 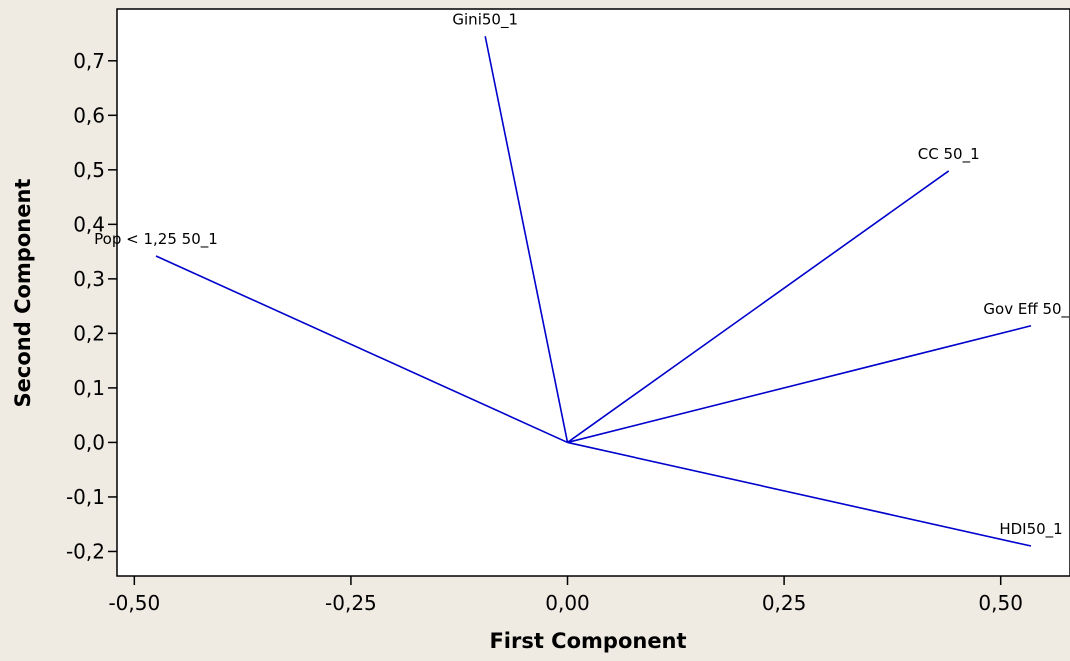 I want to click on y-tick-label: 0,0, so click(x=89, y=442).